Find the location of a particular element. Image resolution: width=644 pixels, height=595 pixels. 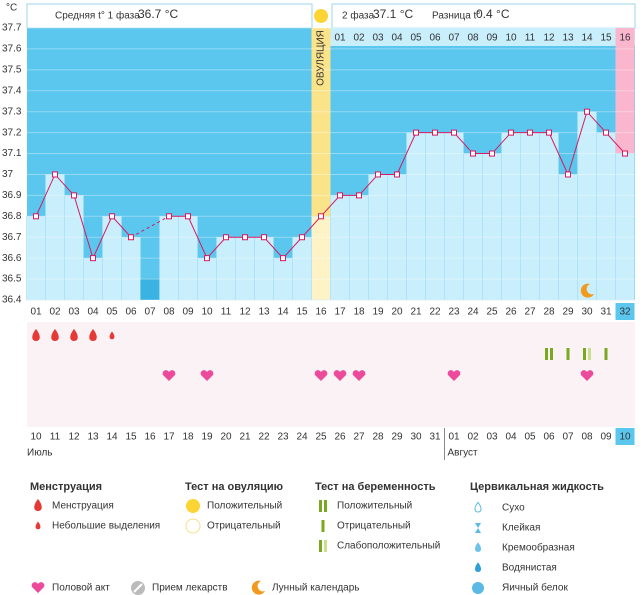

x-tick-label: 23 is located at coordinates (454, 312).